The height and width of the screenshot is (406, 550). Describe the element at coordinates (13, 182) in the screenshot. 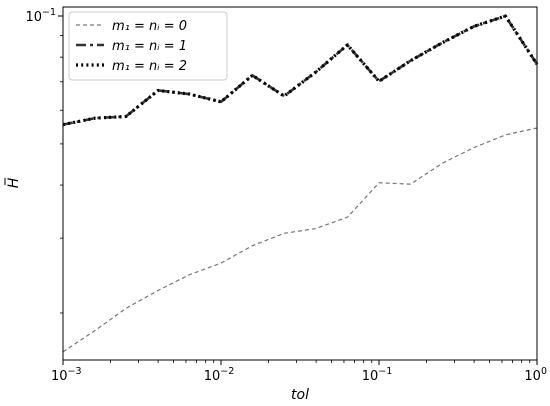

I see `y-axis-label: H̅` at that location.